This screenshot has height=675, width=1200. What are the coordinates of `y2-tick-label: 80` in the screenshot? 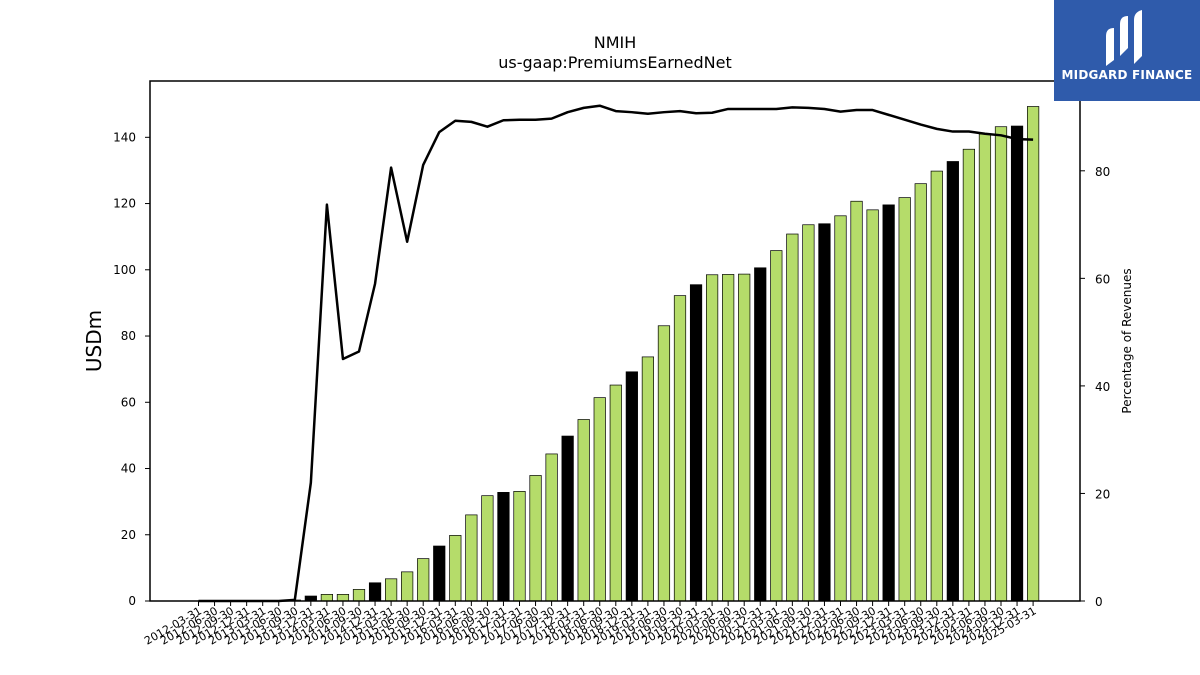 It's located at (1102, 172).